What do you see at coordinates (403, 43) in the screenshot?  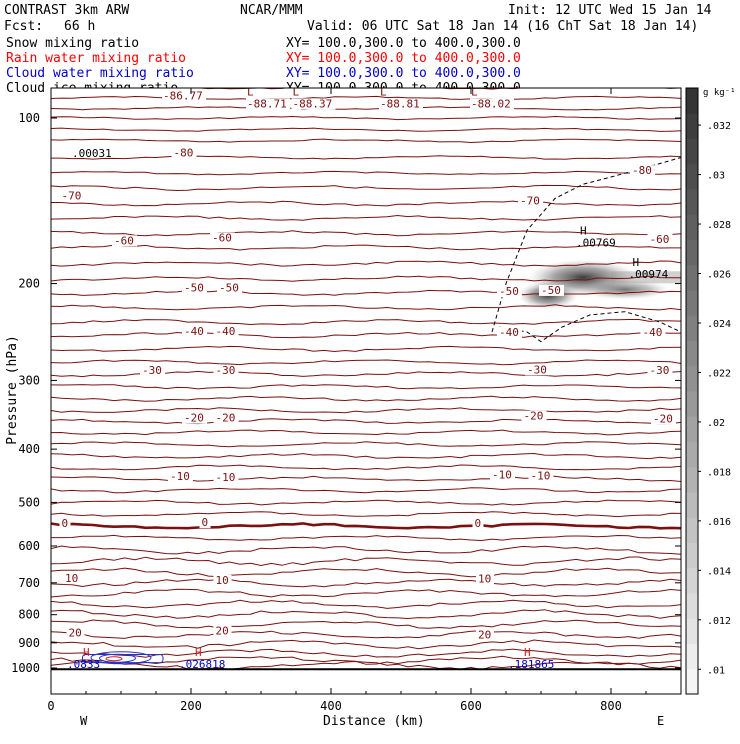 I see `legend-xy: XY= 100.0,300.0 to 400.0,300.0` at bounding box center [403, 43].